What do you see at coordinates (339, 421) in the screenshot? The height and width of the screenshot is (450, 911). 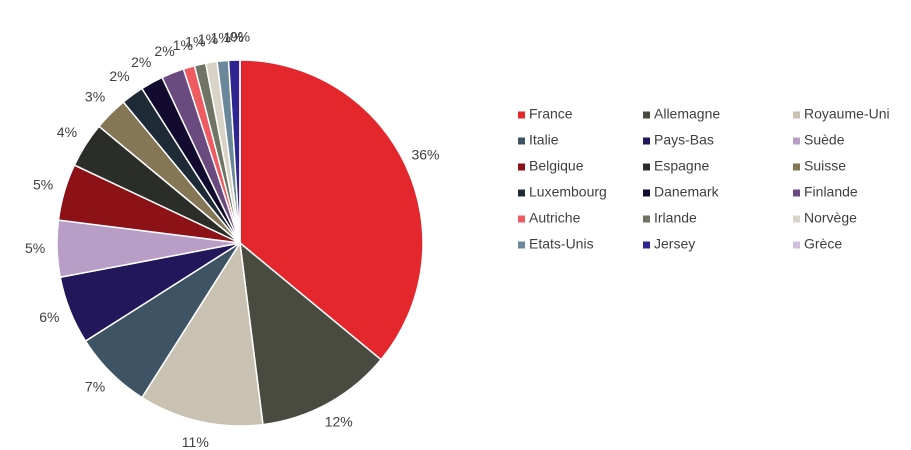 I see `data-label: 12%` at bounding box center [339, 421].